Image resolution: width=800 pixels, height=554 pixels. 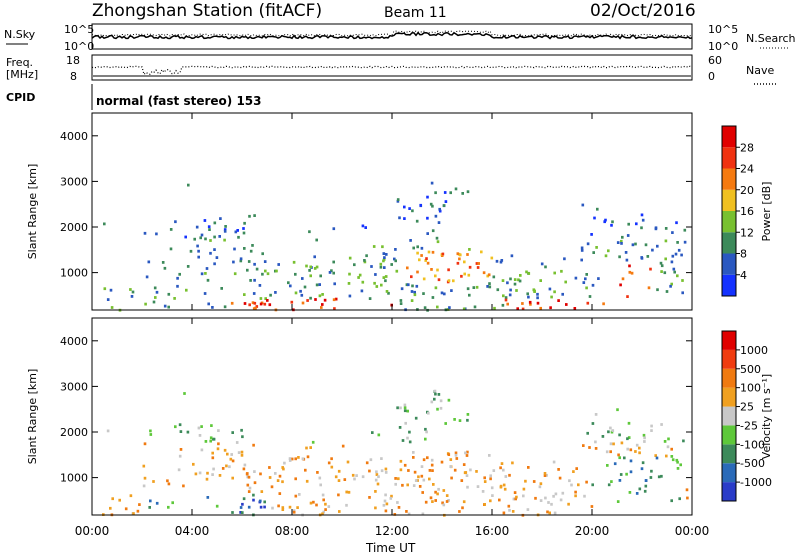 I want to click on nave-label: Nave, so click(x=760, y=70).